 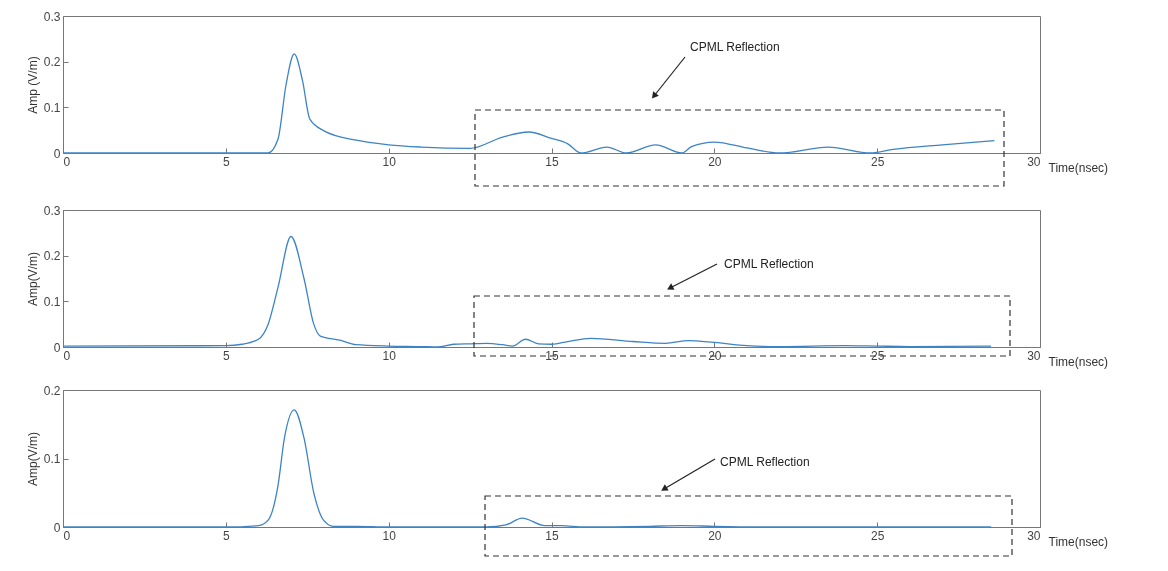 I want to click on line-series, so click(x=529, y=103).